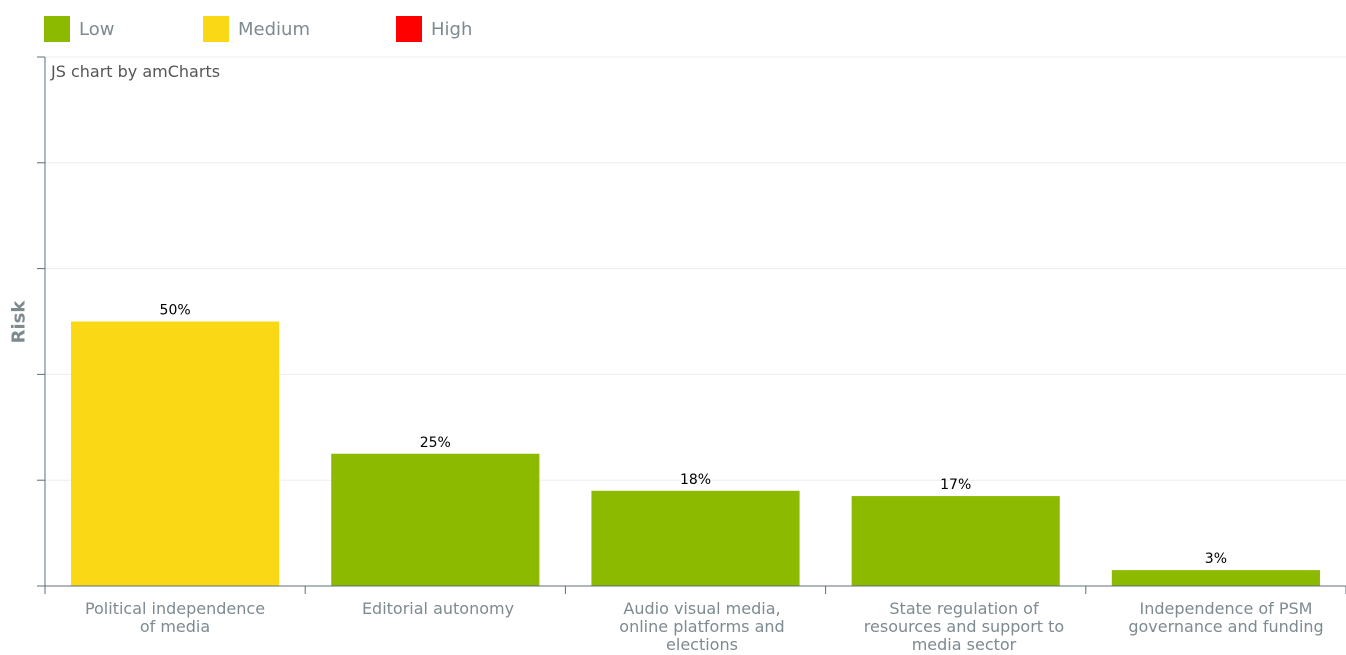 Image resolution: width=1346 pixels, height=655 pixels. What do you see at coordinates (19, 322) in the screenshot?
I see `y-axis-label: Risk` at bounding box center [19, 322].